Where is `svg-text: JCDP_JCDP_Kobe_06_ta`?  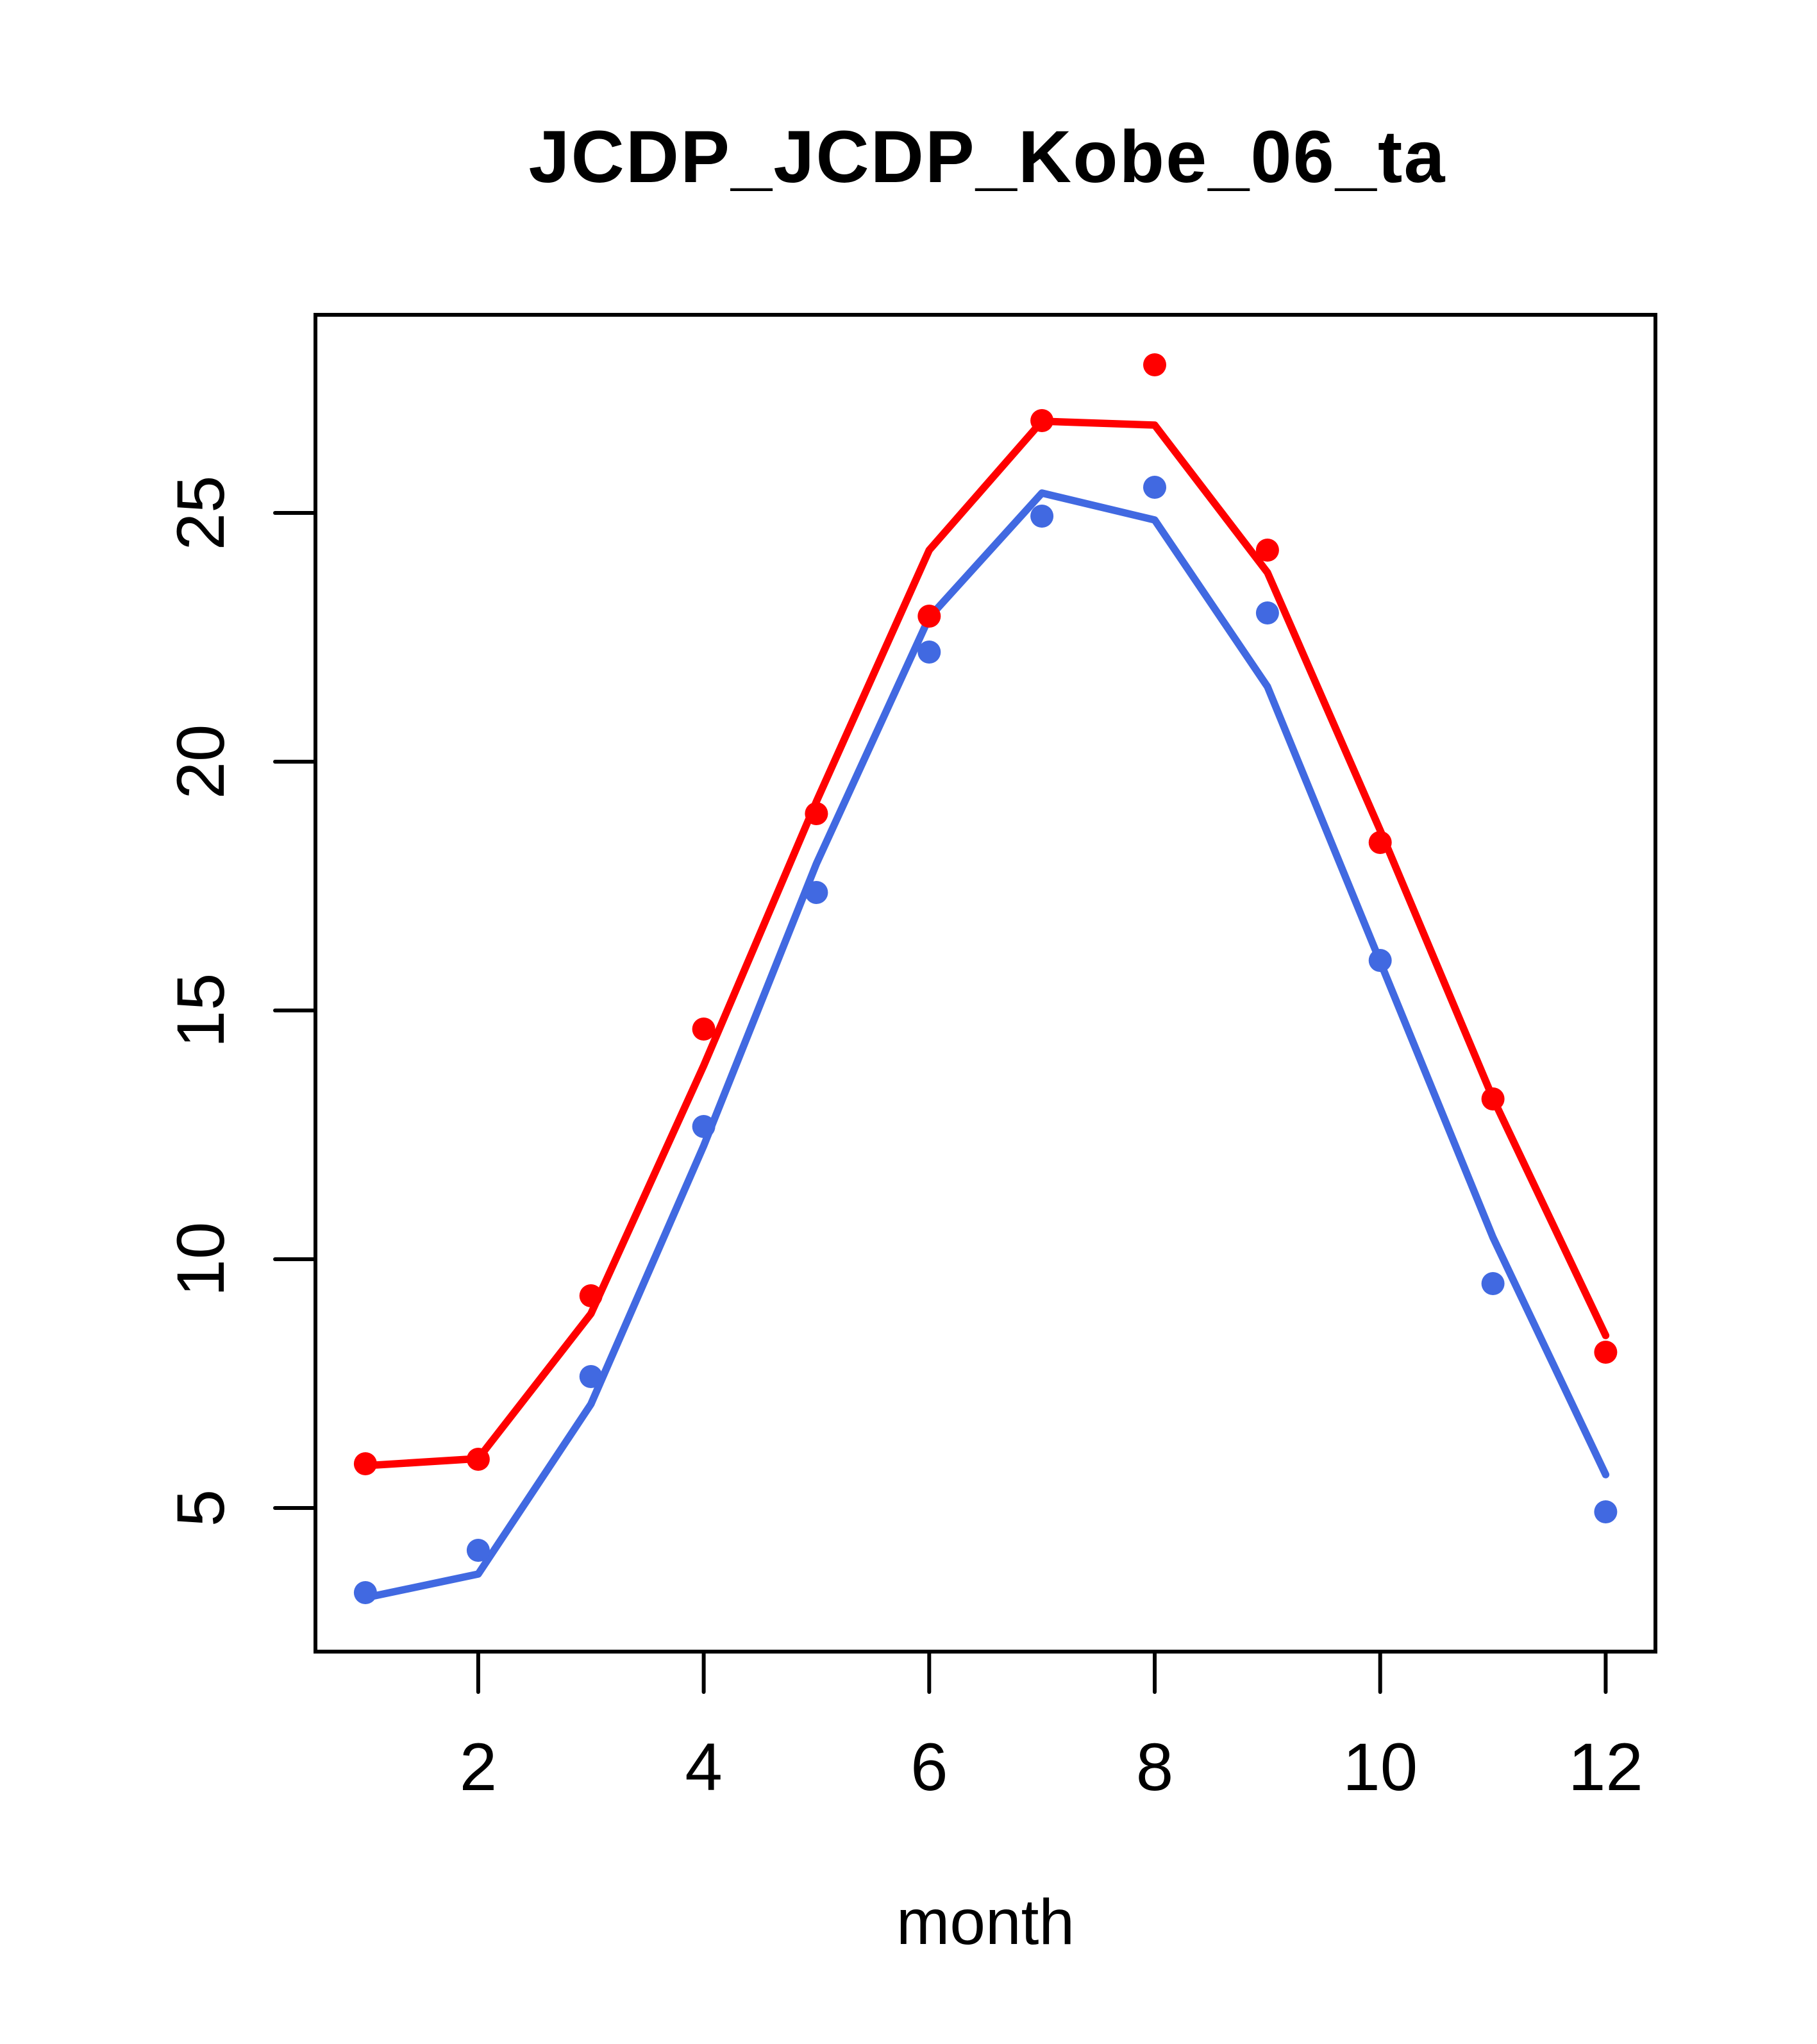
svg-text: JCDP_JCDP_Kobe_06_ta is located at coordinates (988, 157).